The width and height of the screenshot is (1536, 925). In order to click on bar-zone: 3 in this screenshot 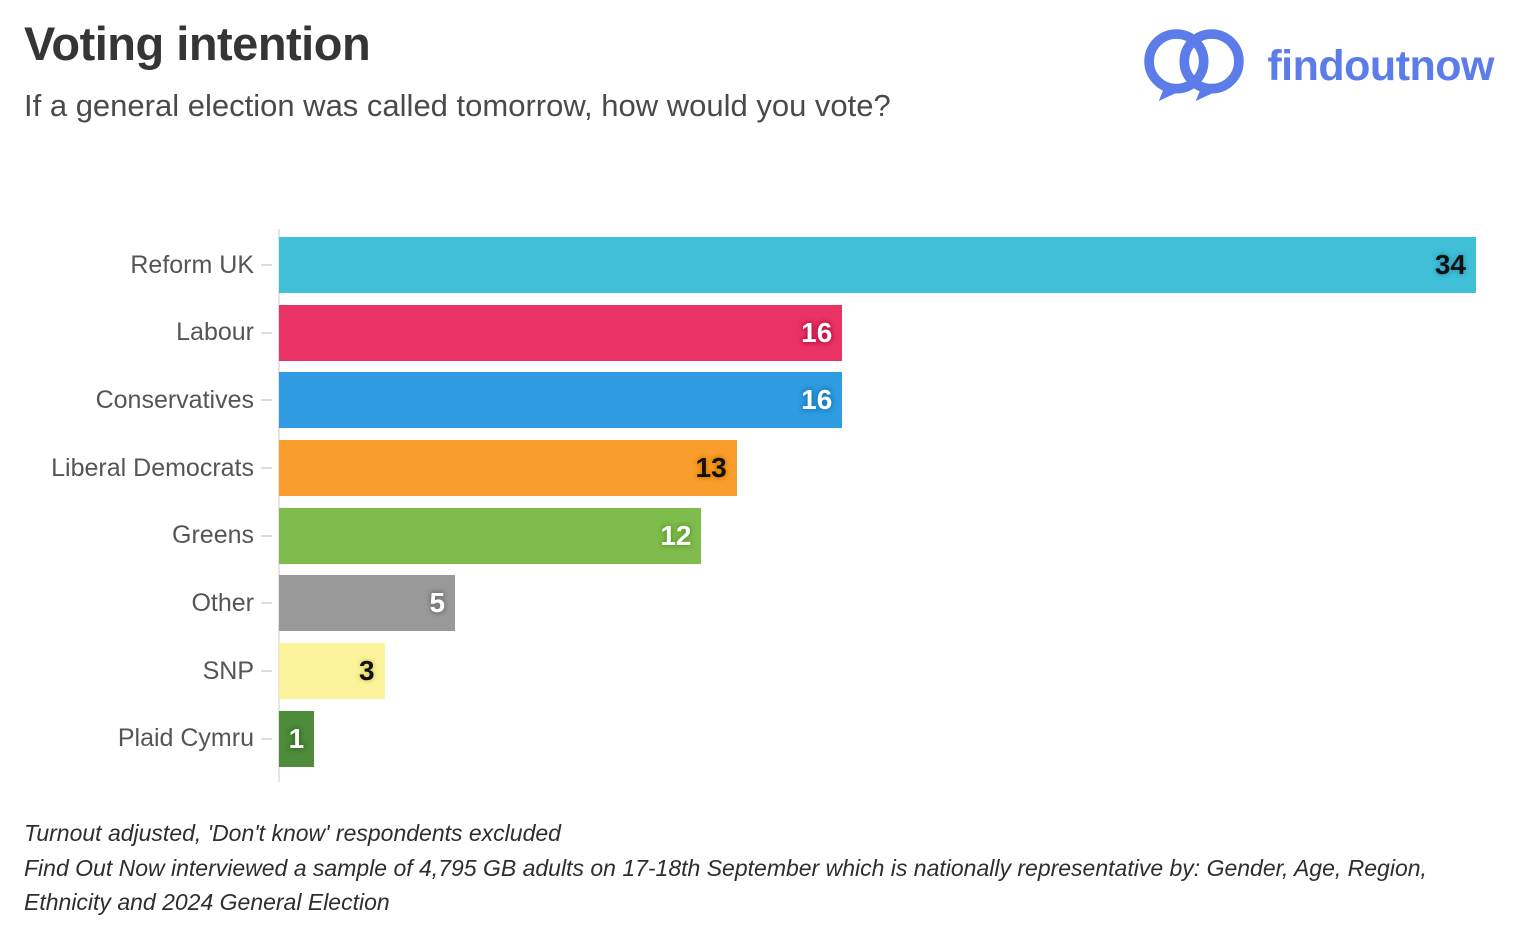, I will do `click(877, 671)`.